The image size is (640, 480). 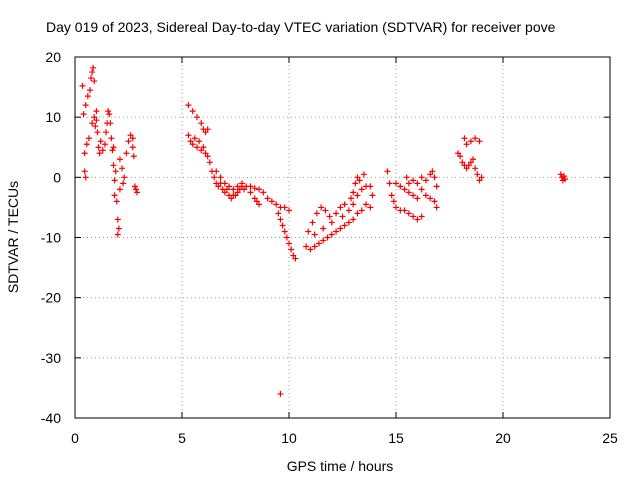 What do you see at coordinates (51, 238) in the screenshot?
I see `y-tick-label: -10` at bounding box center [51, 238].